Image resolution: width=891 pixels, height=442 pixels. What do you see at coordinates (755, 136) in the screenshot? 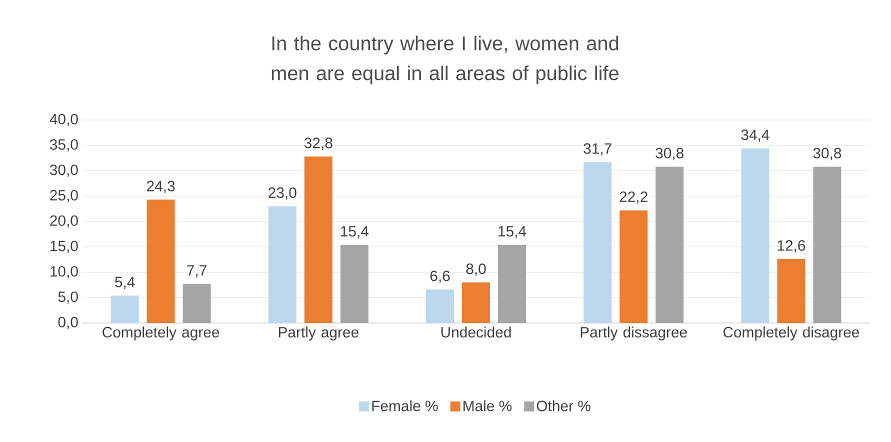
I see `data-label: 34,4` at bounding box center [755, 136].